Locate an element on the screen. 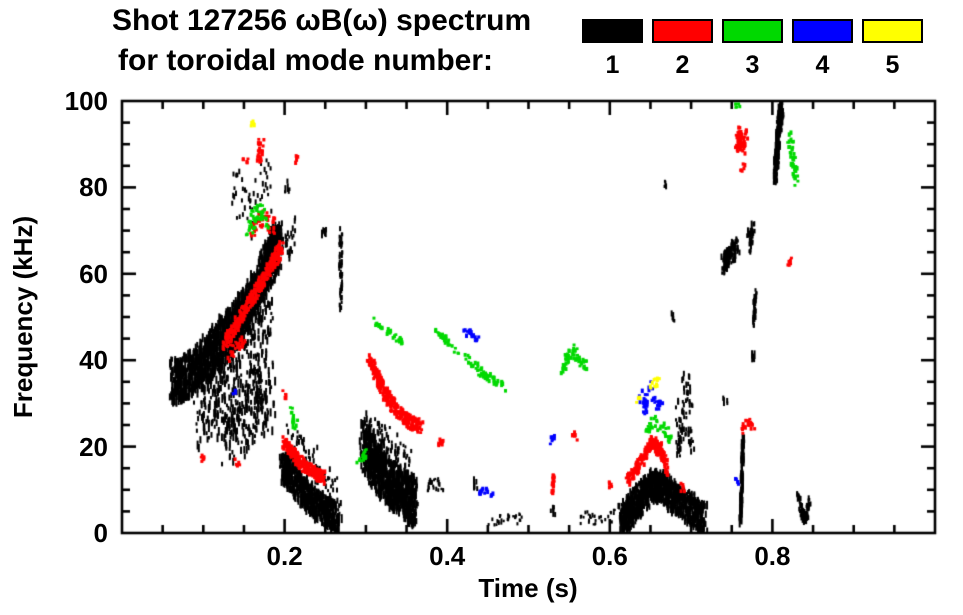 This screenshot has height=615, width=963. legend-label-mode-1: 1 is located at coordinates (612, 65).